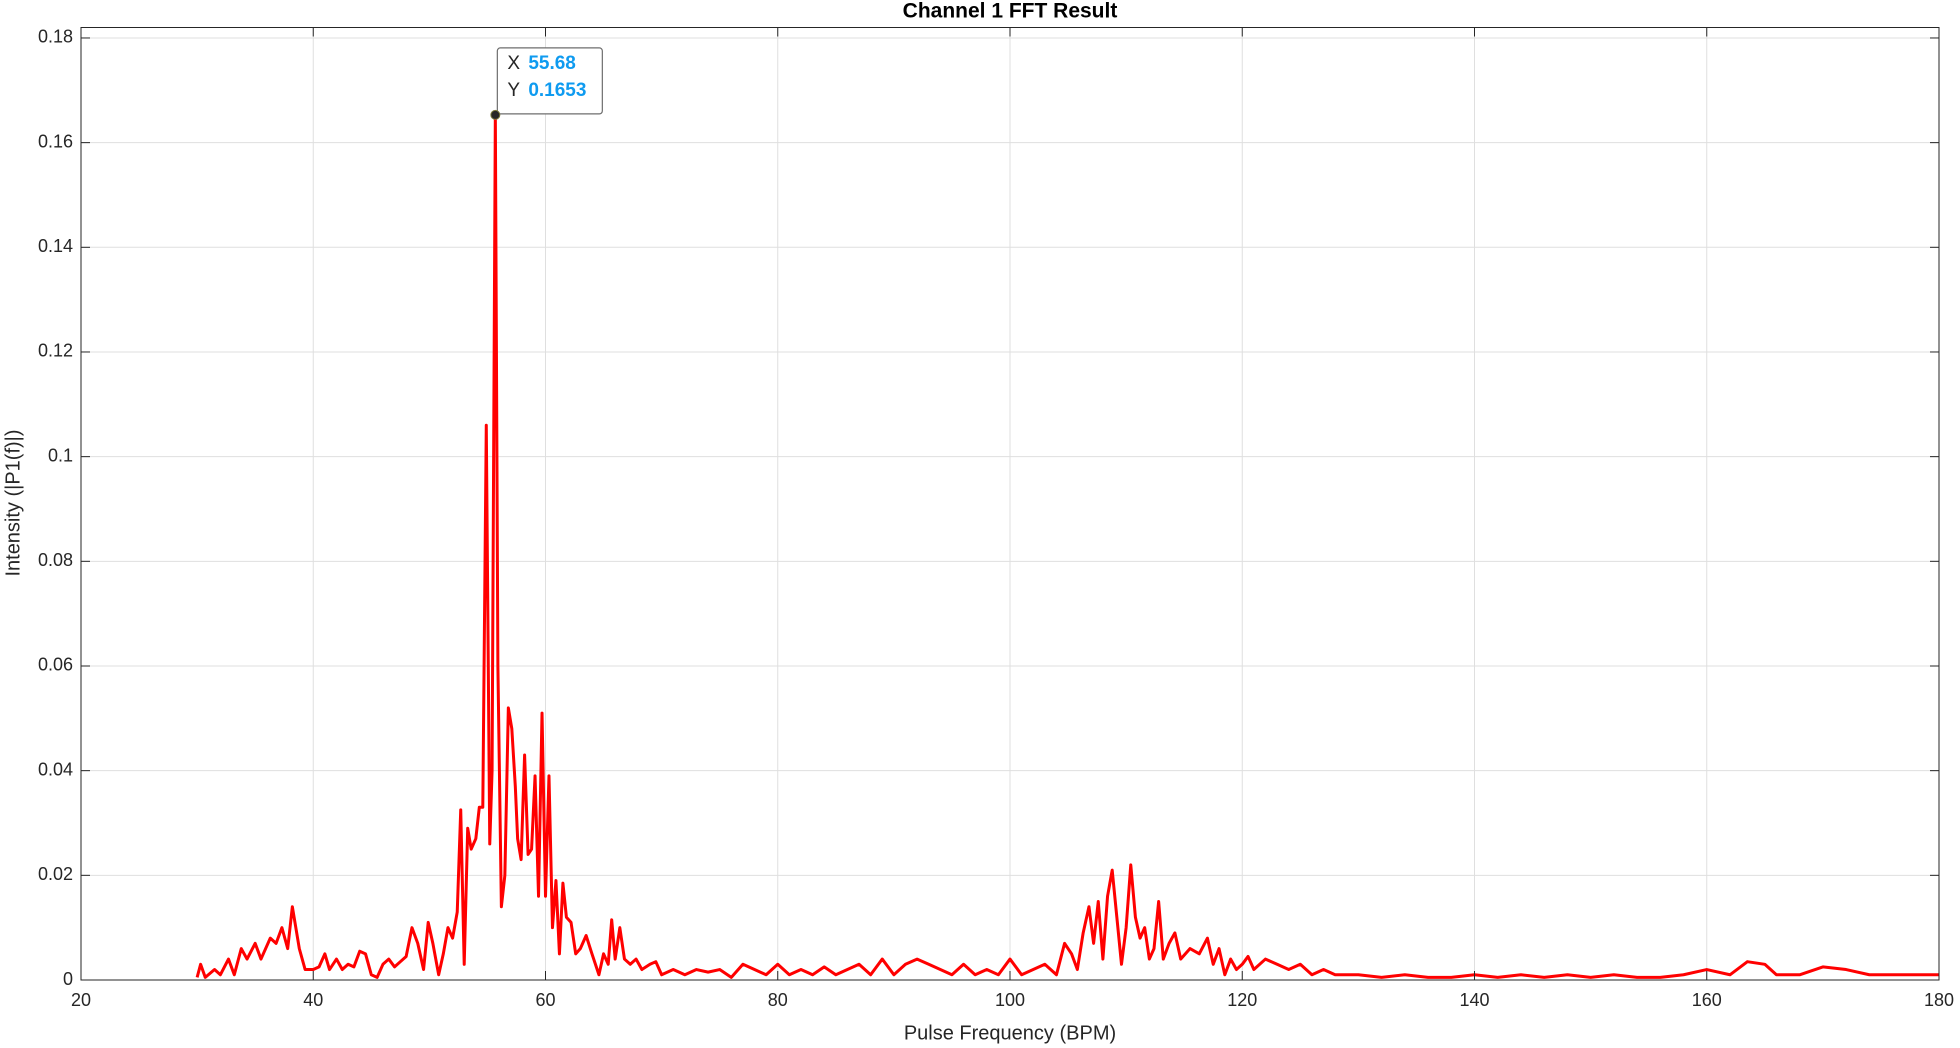  I want to click on y-tick-label: 0.06, so click(55, 665).